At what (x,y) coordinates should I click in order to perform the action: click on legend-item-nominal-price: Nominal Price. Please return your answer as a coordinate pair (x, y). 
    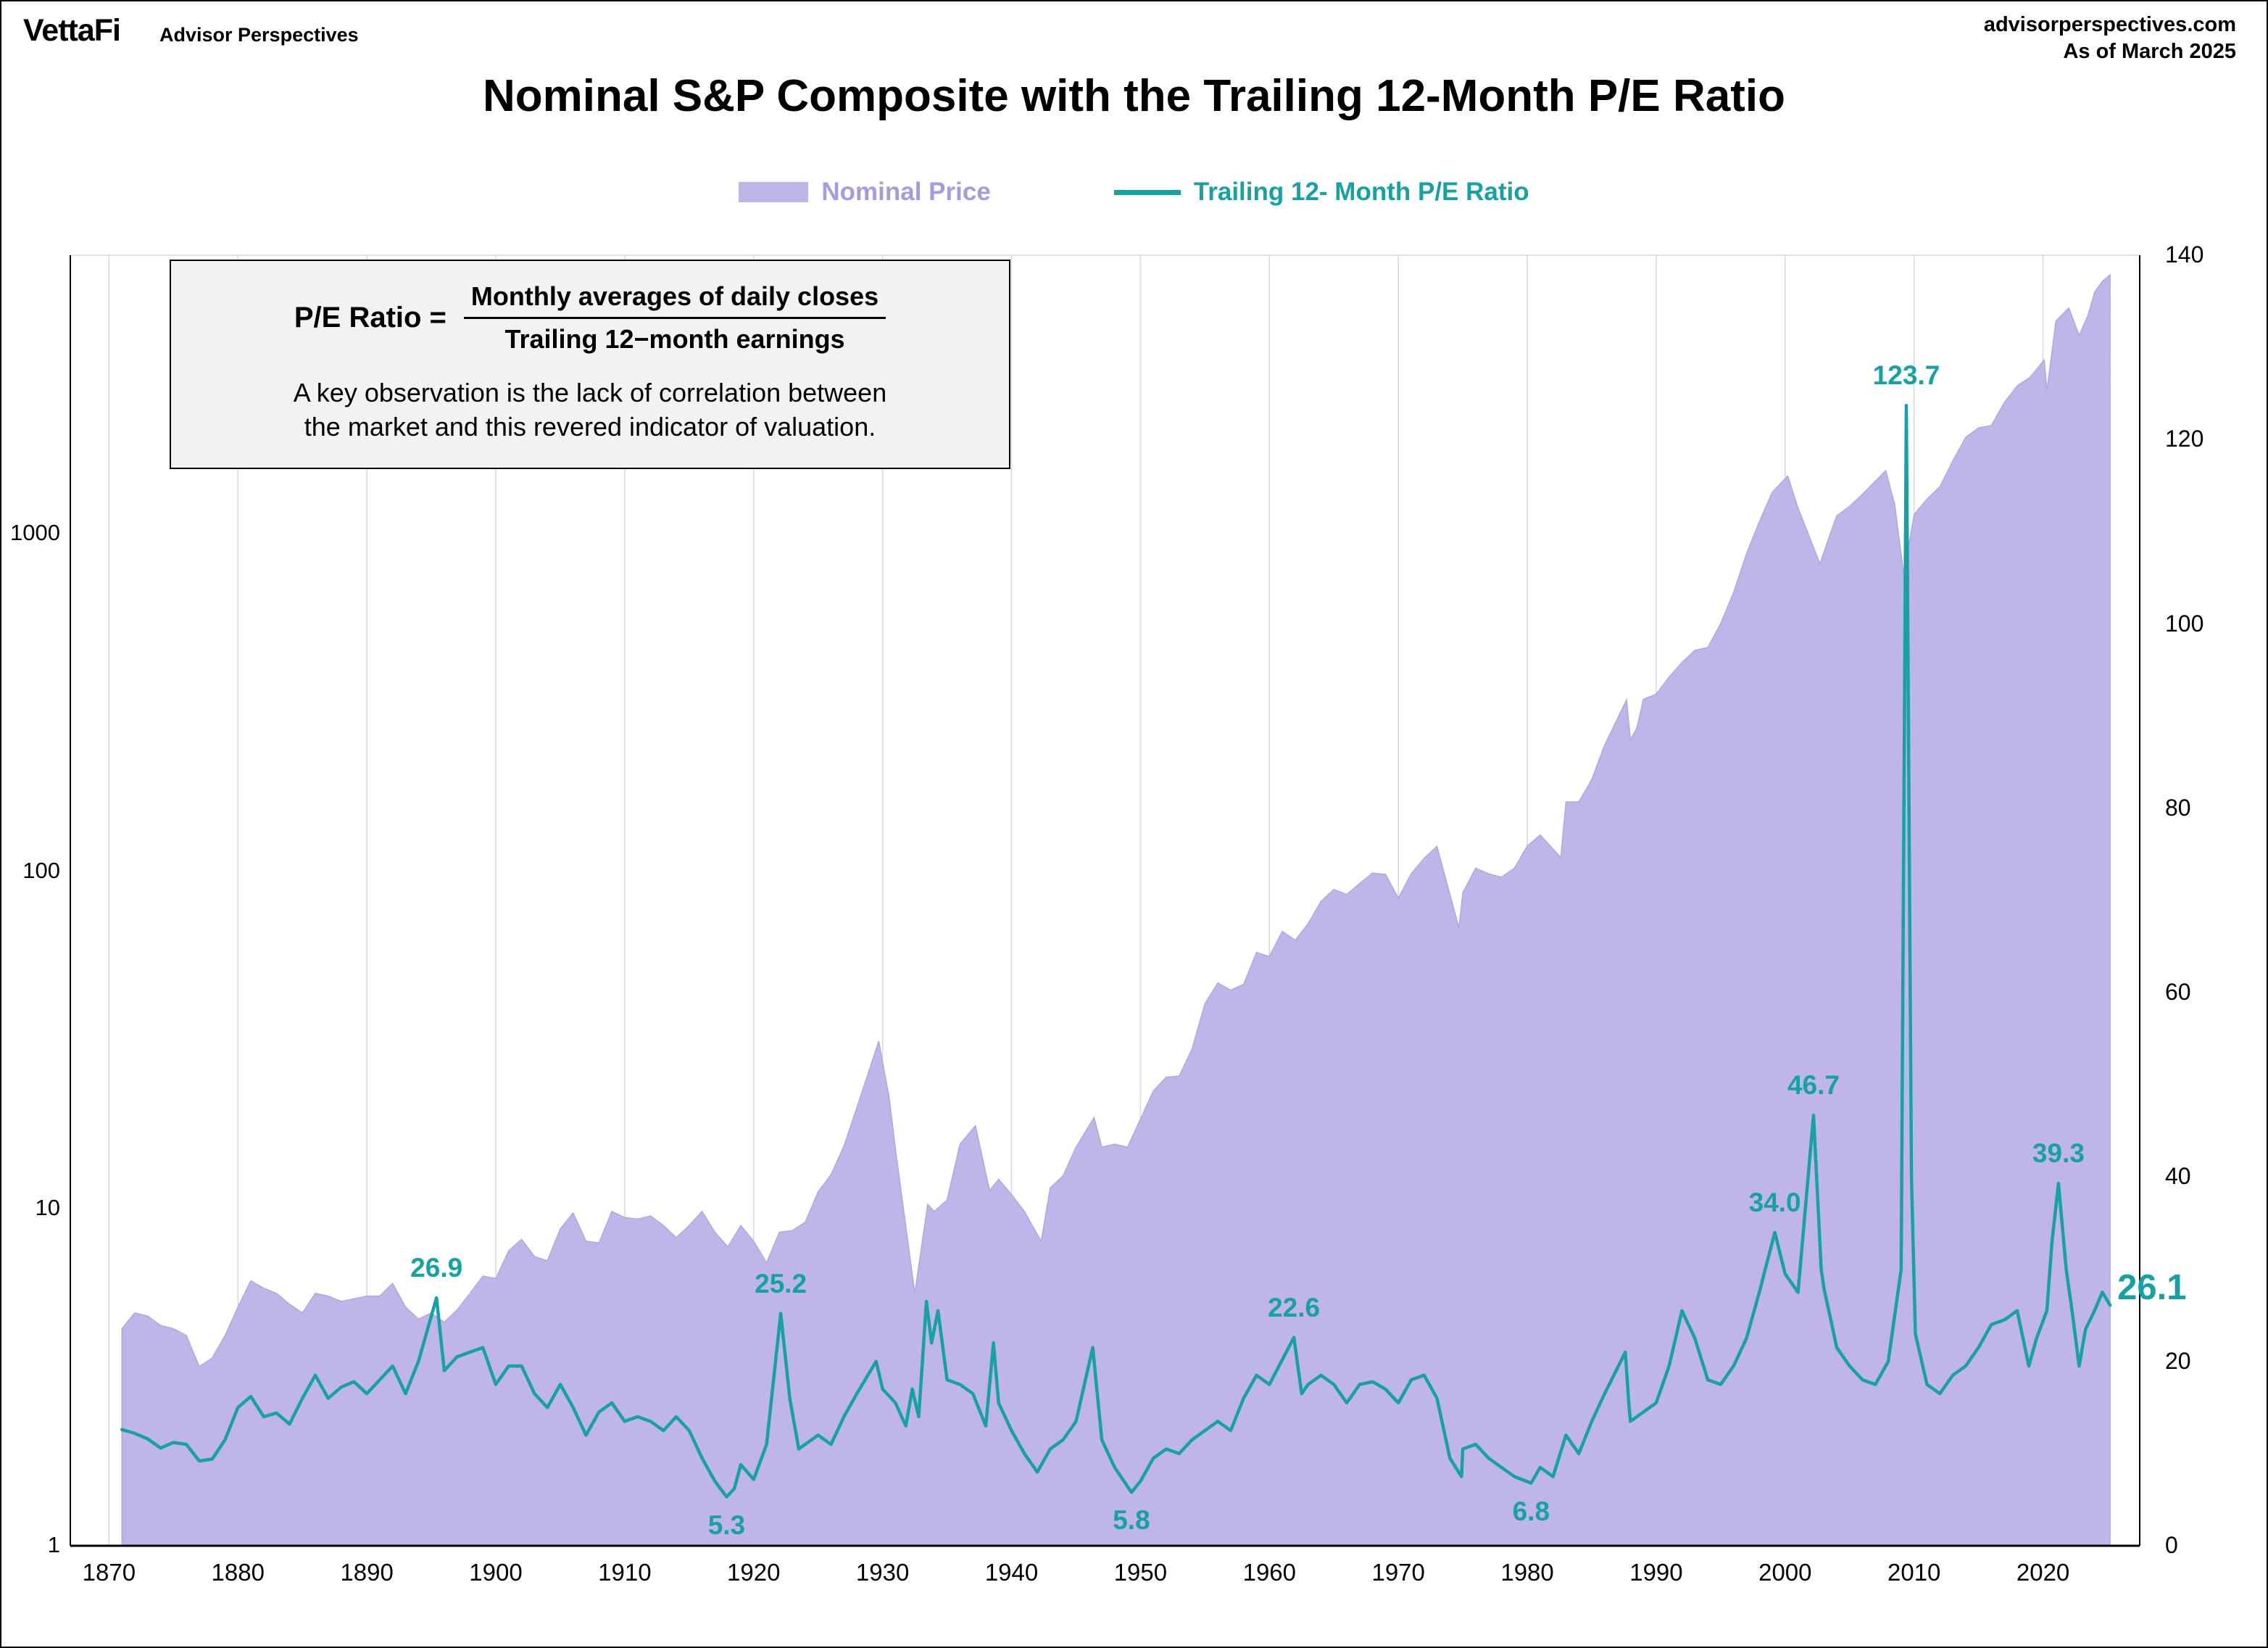
    Looking at the image, I should click on (865, 192).